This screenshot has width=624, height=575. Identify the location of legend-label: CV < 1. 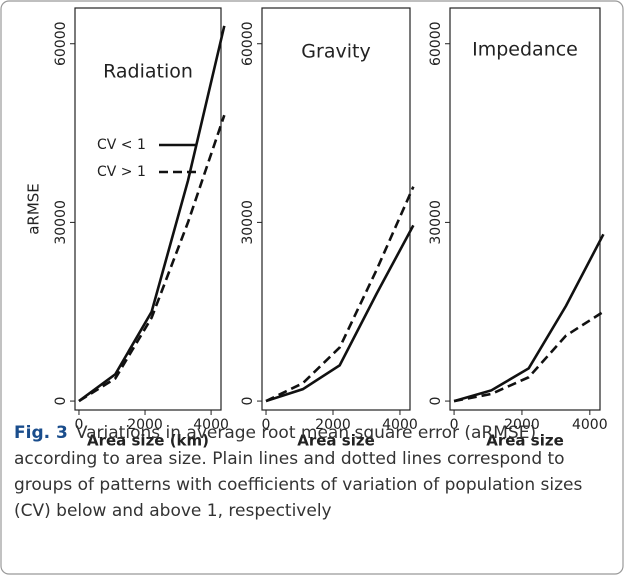
(121, 145).